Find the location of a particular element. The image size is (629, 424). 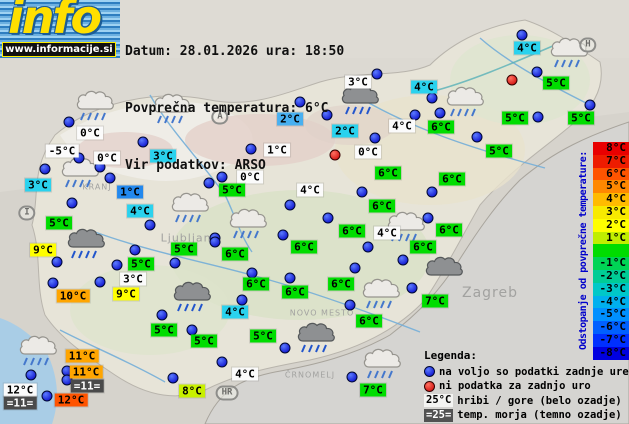

scale-row: 2°C is located at coordinates (611, 225).